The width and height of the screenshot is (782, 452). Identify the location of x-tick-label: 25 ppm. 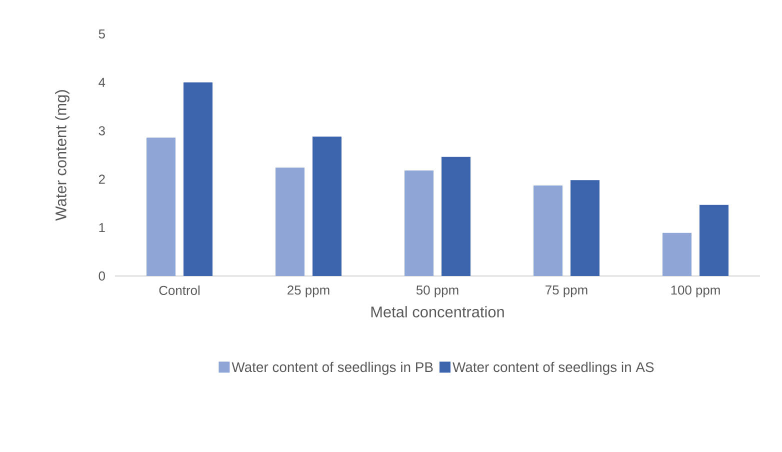
(309, 292).